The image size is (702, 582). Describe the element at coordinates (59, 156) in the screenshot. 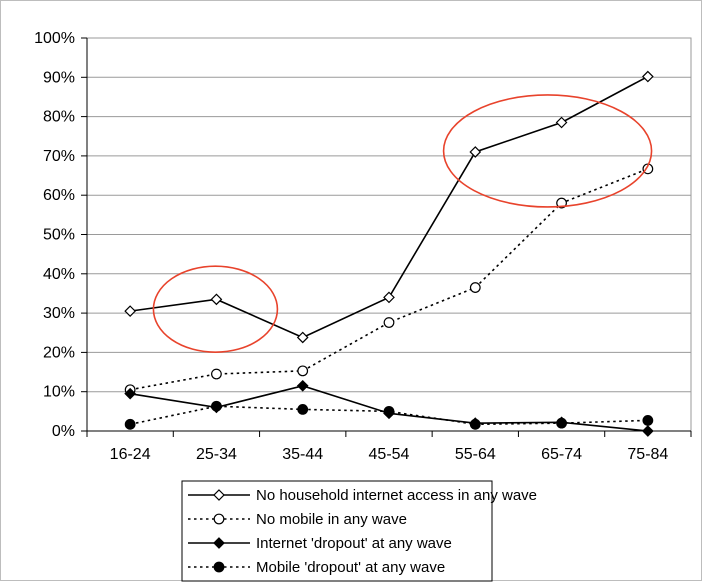

I see `y-tick-label: 70%` at that location.